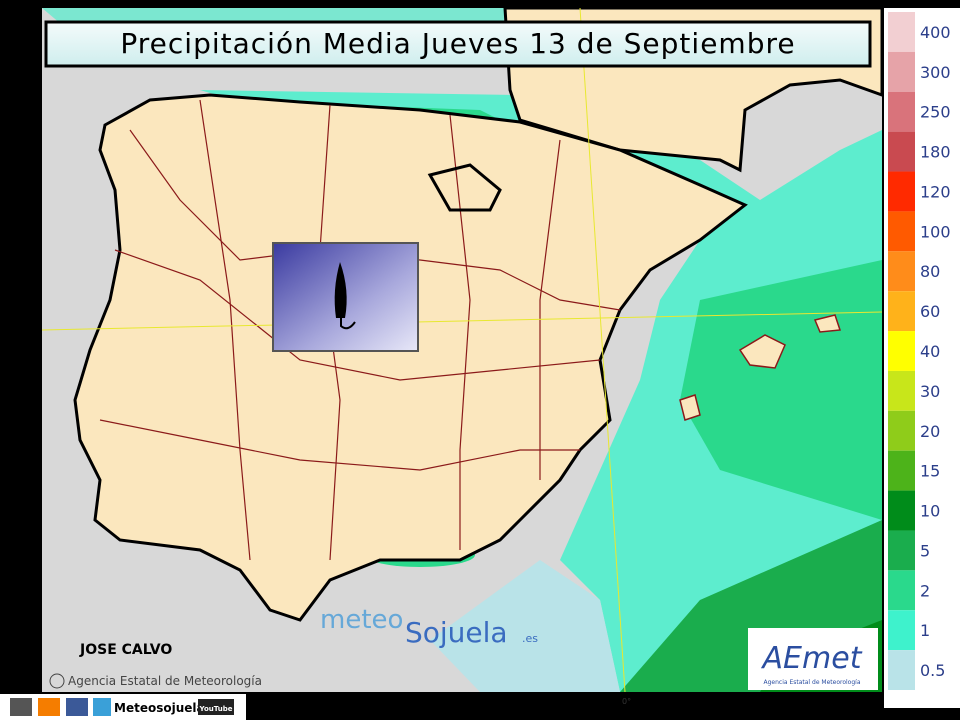 The height and width of the screenshot is (720, 960). Describe the element at coordinates (935, 152) in the screenshot. I see `legend-label: 180` at that location.